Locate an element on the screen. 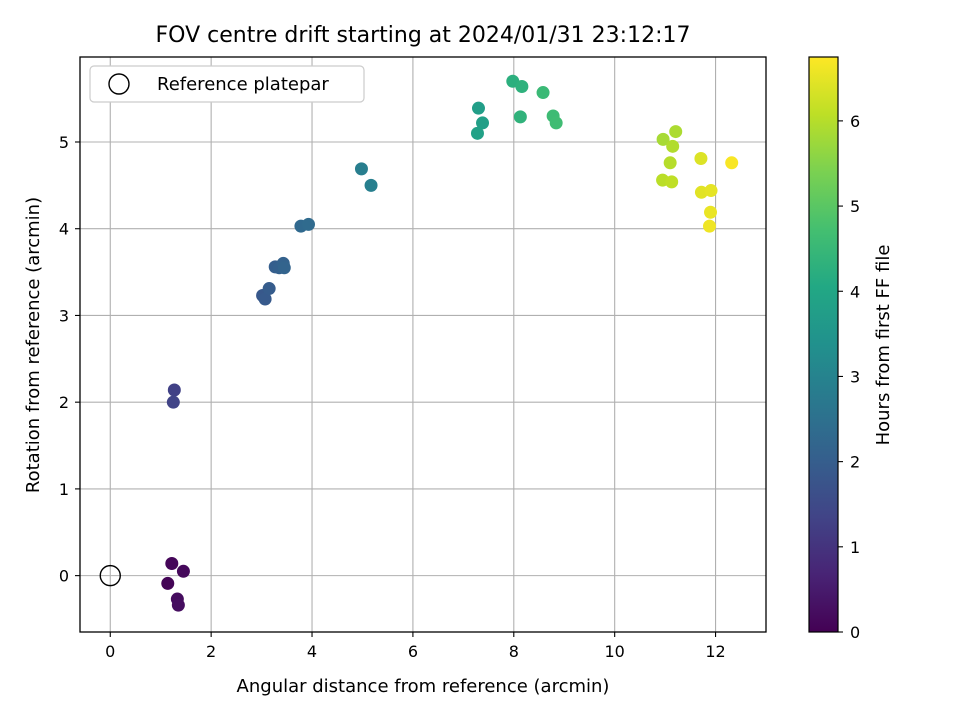 The height and width of the screenshot is (720, 960). colorbar-frame is located at coordinates (823, 344).